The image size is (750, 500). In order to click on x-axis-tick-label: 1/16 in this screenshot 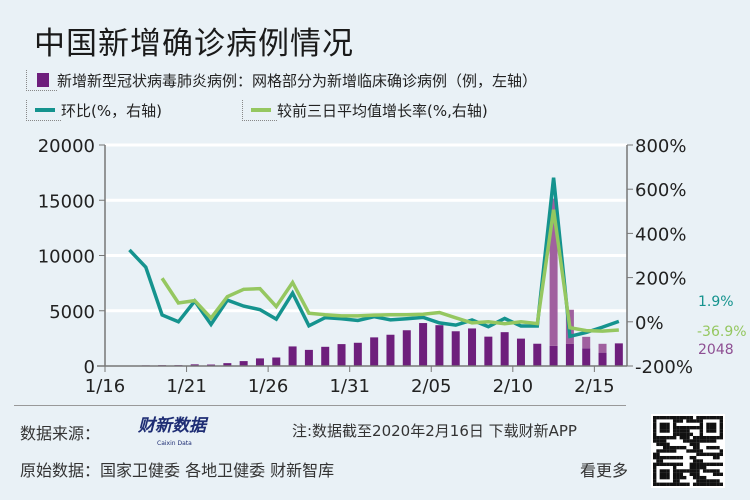, I will do `click(105, 386)`.